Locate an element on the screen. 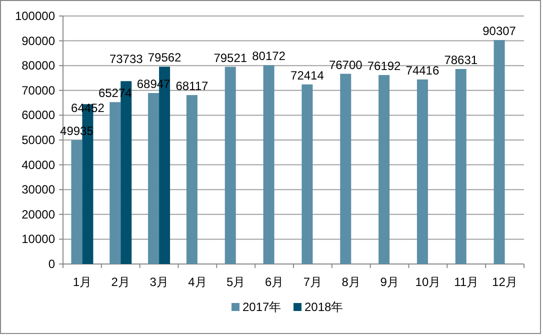 This screenshot has width=543, height=336. x-tick-label: 11月 is located at coordinates (466, 282).